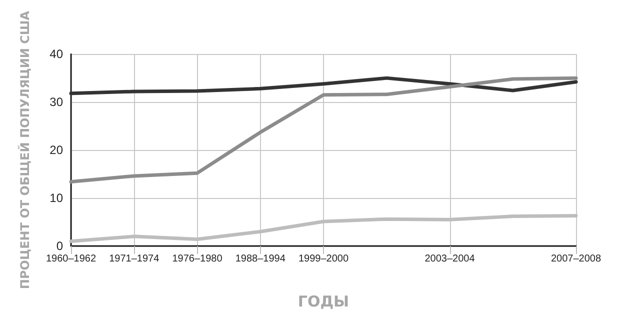 The image size is (618, 328). What do you see at coordinates (57, 54) in the screenshot?
I see `y-tick-label: 40` at bounding box center [57, 54].